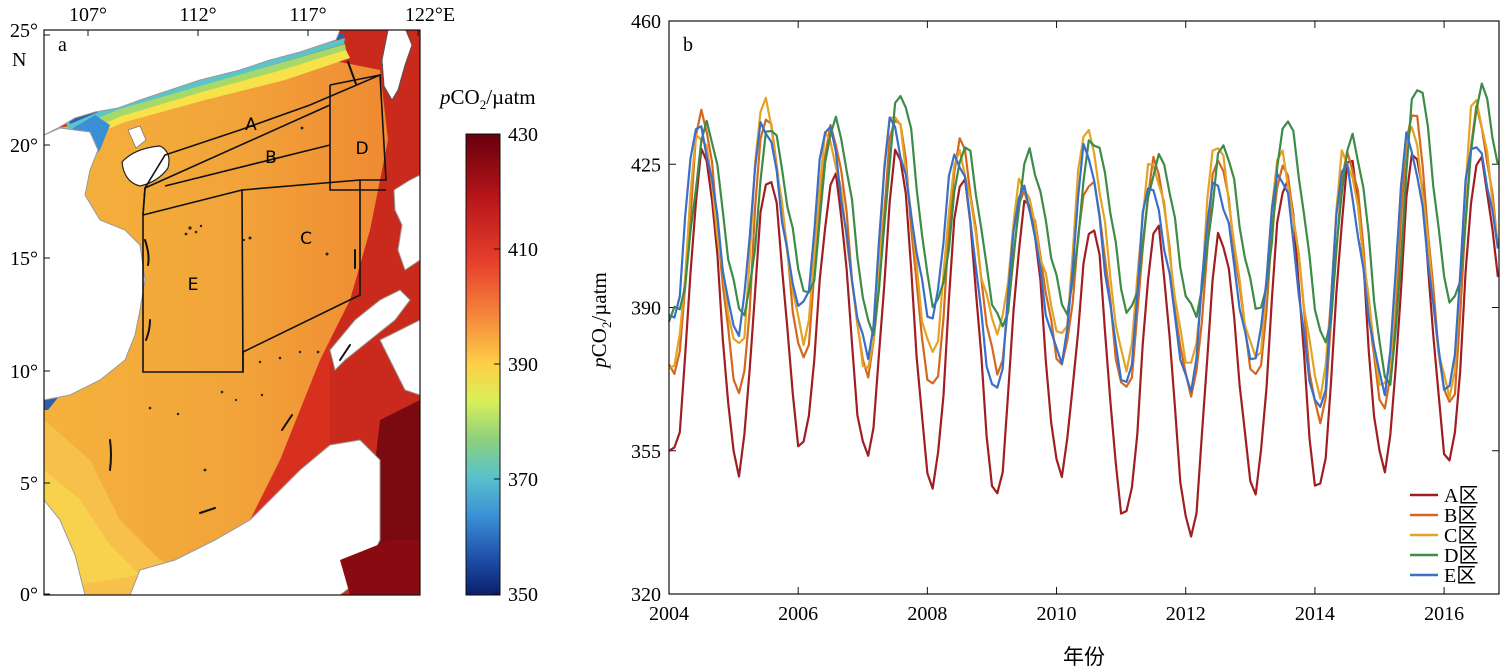 This screenshot has height=671, width=1500. I want to click on lon-tick-112: 112°, so click(197, 15).